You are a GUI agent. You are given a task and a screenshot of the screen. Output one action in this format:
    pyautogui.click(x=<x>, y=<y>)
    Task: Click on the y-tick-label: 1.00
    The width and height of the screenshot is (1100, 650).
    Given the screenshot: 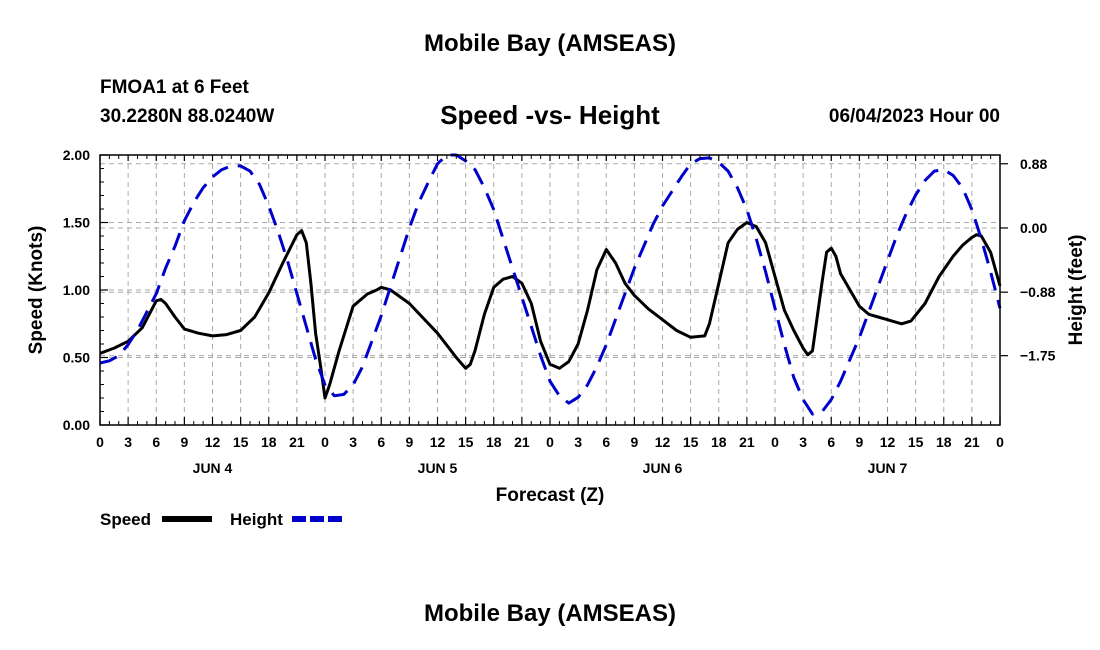 What is the action you would take?
    pyautogui.click(x=76, y=290)
    